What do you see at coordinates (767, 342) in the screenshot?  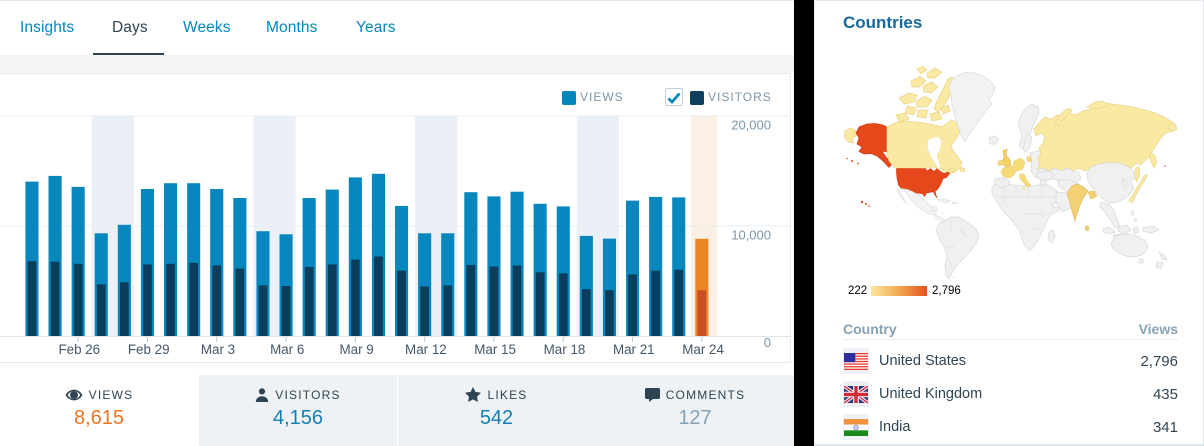 I see `svg-text: 0` at bounding box center [767, 342].